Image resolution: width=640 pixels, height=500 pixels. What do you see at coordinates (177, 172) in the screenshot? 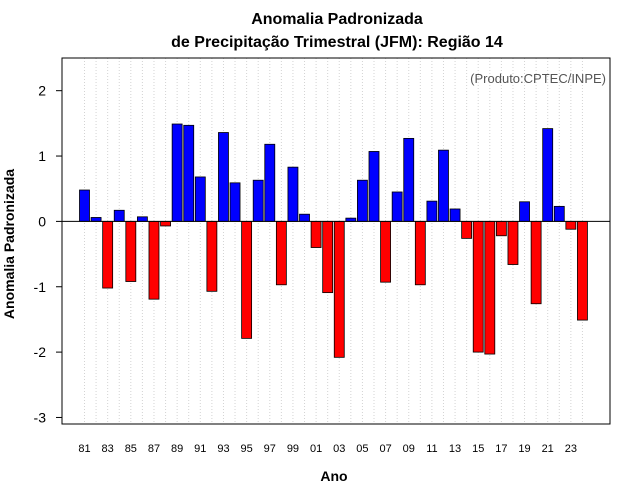
I see `bar-1989` at bounding box center [177, 172].